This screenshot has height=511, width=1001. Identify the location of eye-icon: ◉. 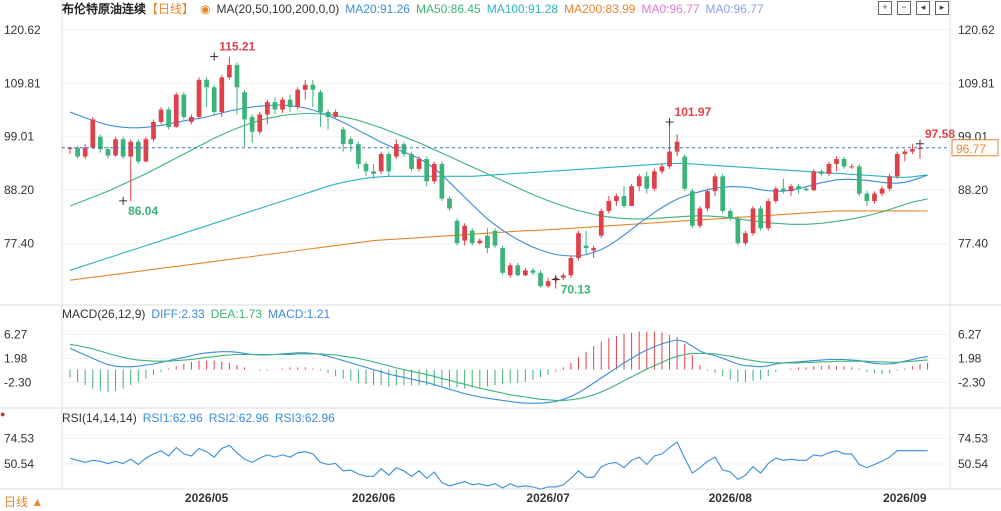
(205, 9).